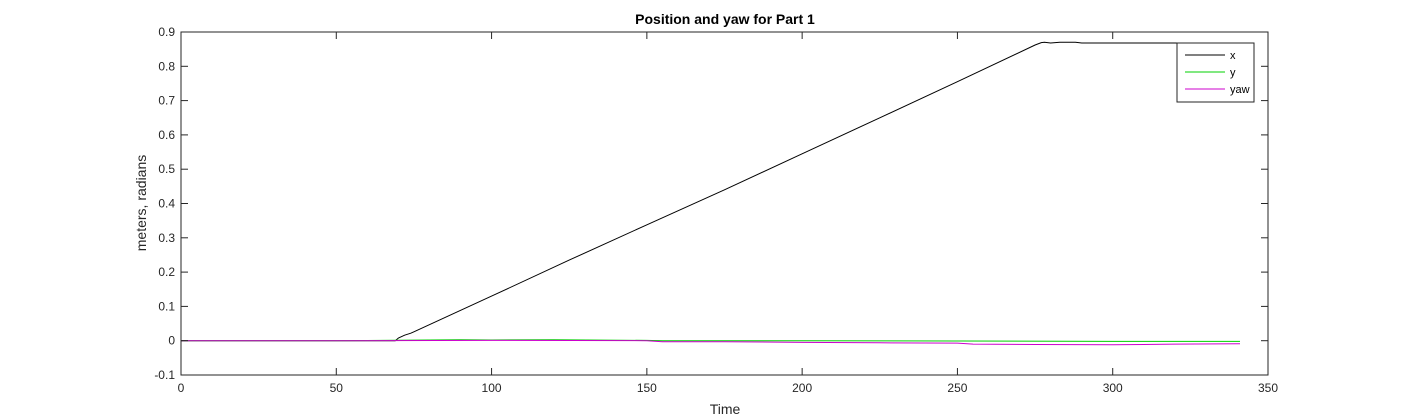 The image size is (1402, 420). Describe the element at coordinates (171, 341) in the screenshot. I see `y-tick-label: 0` at that location.